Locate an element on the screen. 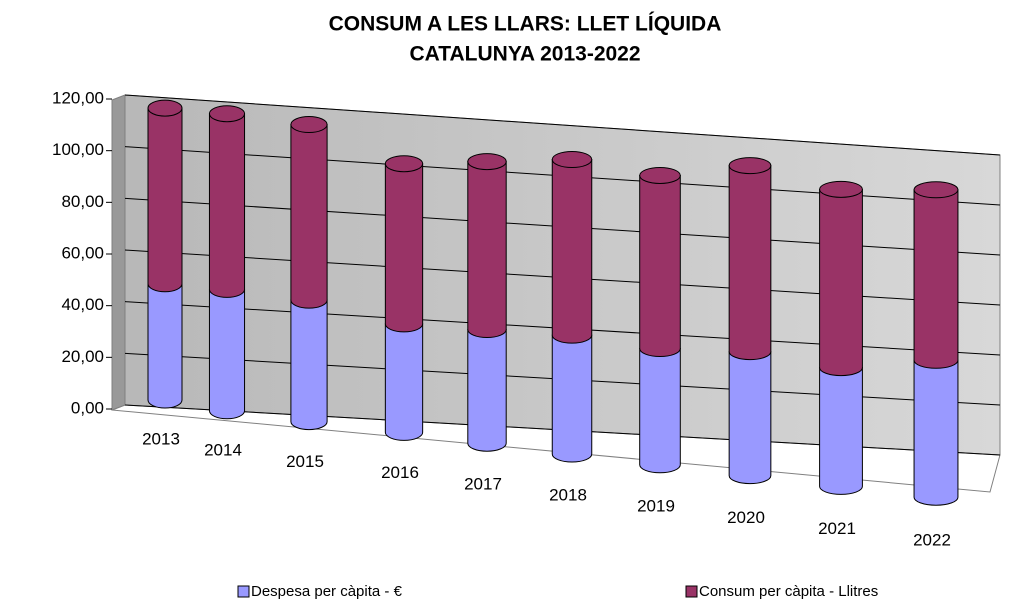  y-tick-label: 0,00 is located at coordinates (87, 407).